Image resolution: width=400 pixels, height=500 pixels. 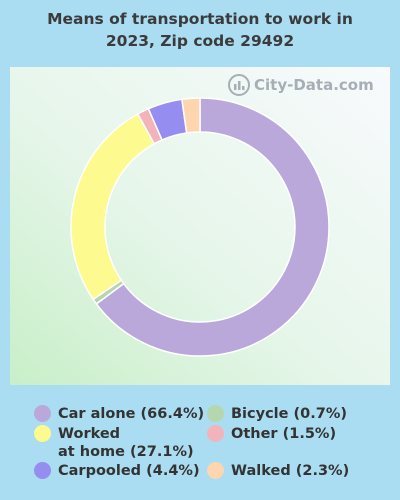 I want to click on slice-worked-at-home, so click(x=113, y=206).